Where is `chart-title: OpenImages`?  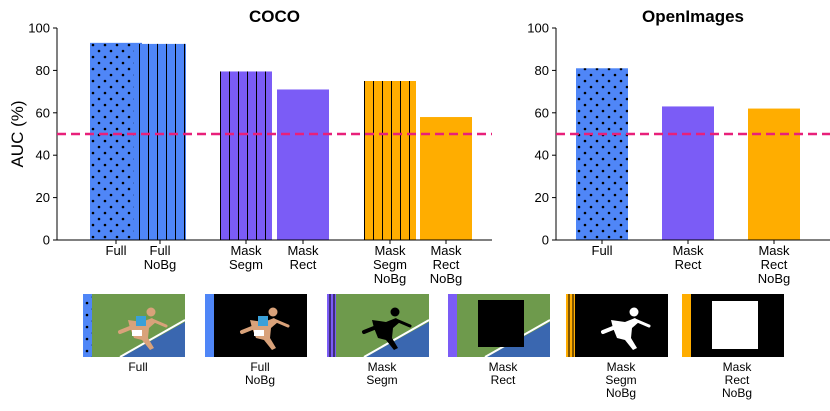 chart-title: OpenImages is located at coordinates (693, 16).